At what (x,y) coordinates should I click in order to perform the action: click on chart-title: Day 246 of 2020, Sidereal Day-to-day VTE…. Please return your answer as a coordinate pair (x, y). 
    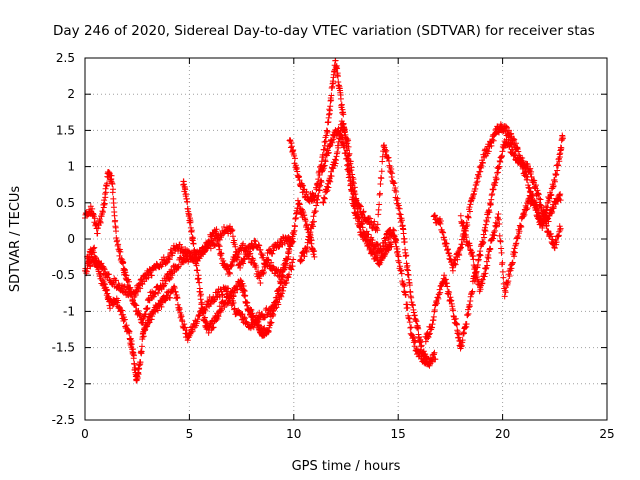
    Looking at the image, I should click on (324, 31).